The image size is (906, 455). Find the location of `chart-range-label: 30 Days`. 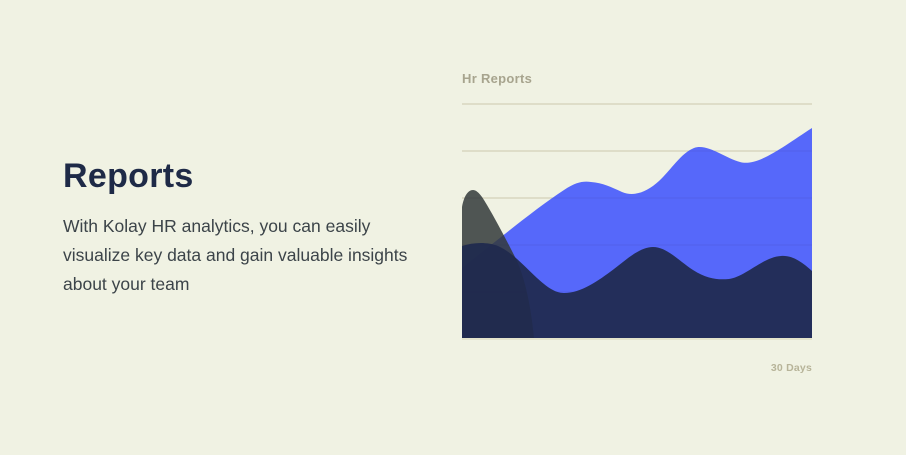

chart-range-label: 30 Days is located at coordinates (791, 368).